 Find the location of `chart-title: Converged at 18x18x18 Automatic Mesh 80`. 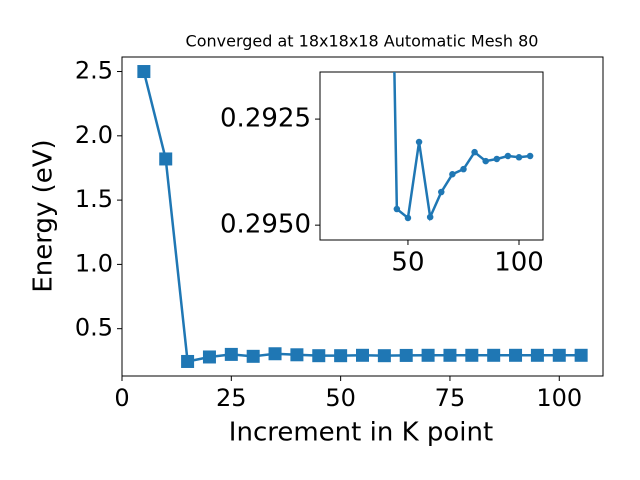

chart-title: Converged at 18x18x18 Automatic Mesh 80 is located at coordinates (362, 41).